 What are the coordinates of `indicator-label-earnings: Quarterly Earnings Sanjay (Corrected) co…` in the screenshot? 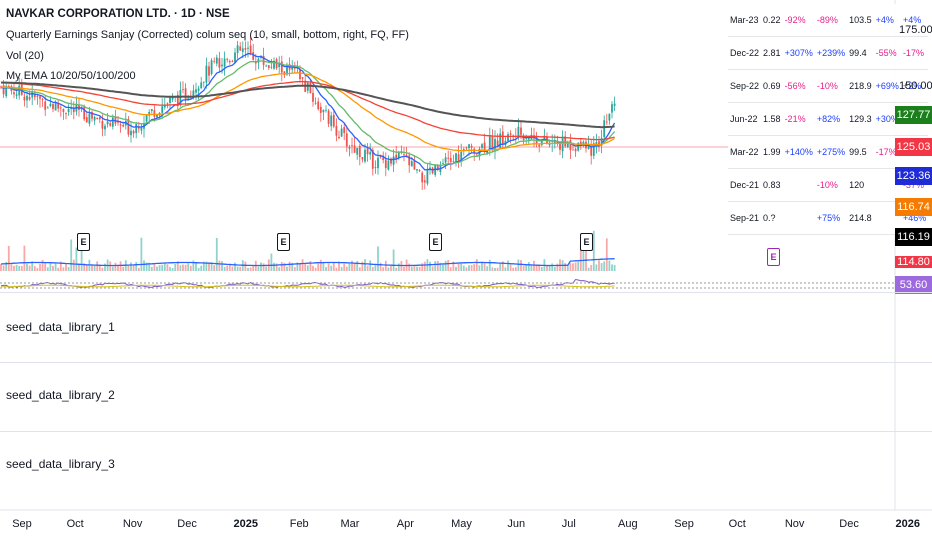 It's located at (207, 35).